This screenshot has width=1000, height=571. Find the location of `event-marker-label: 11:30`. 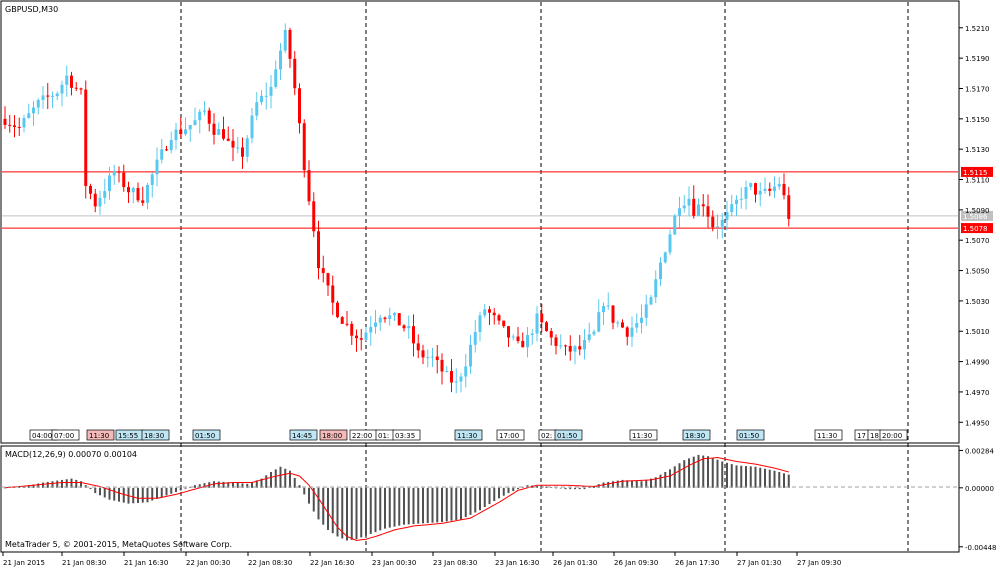

event-marker-label: 11:30 is located at coordinates (642, 436).